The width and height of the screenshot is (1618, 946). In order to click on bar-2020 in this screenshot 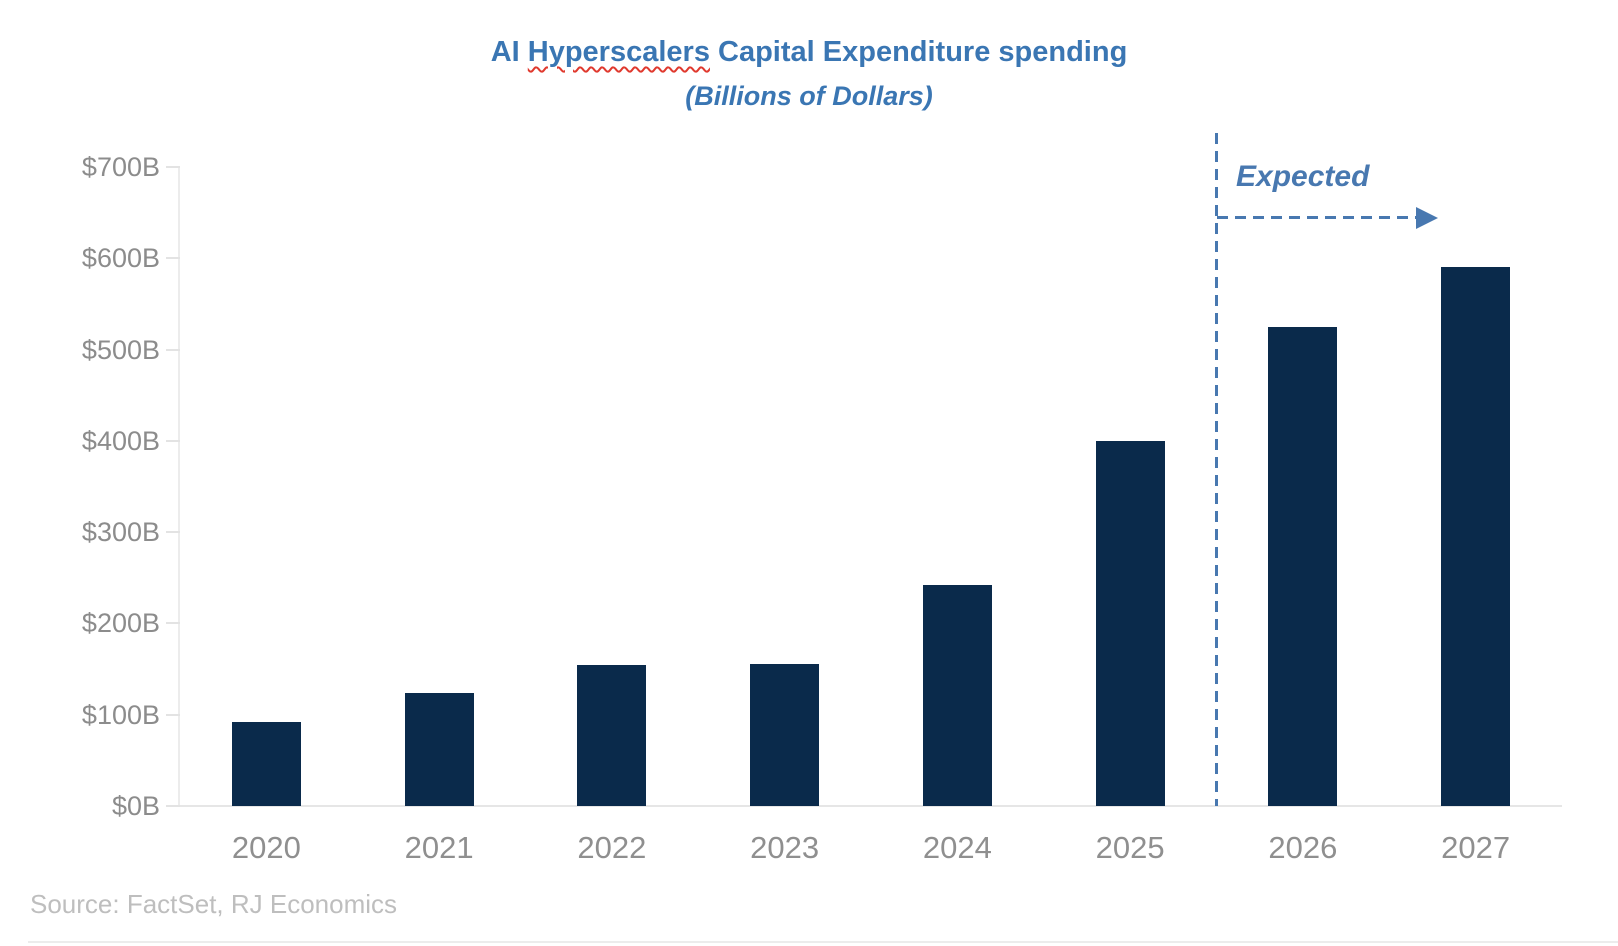, I will do `click(266, 764)`.